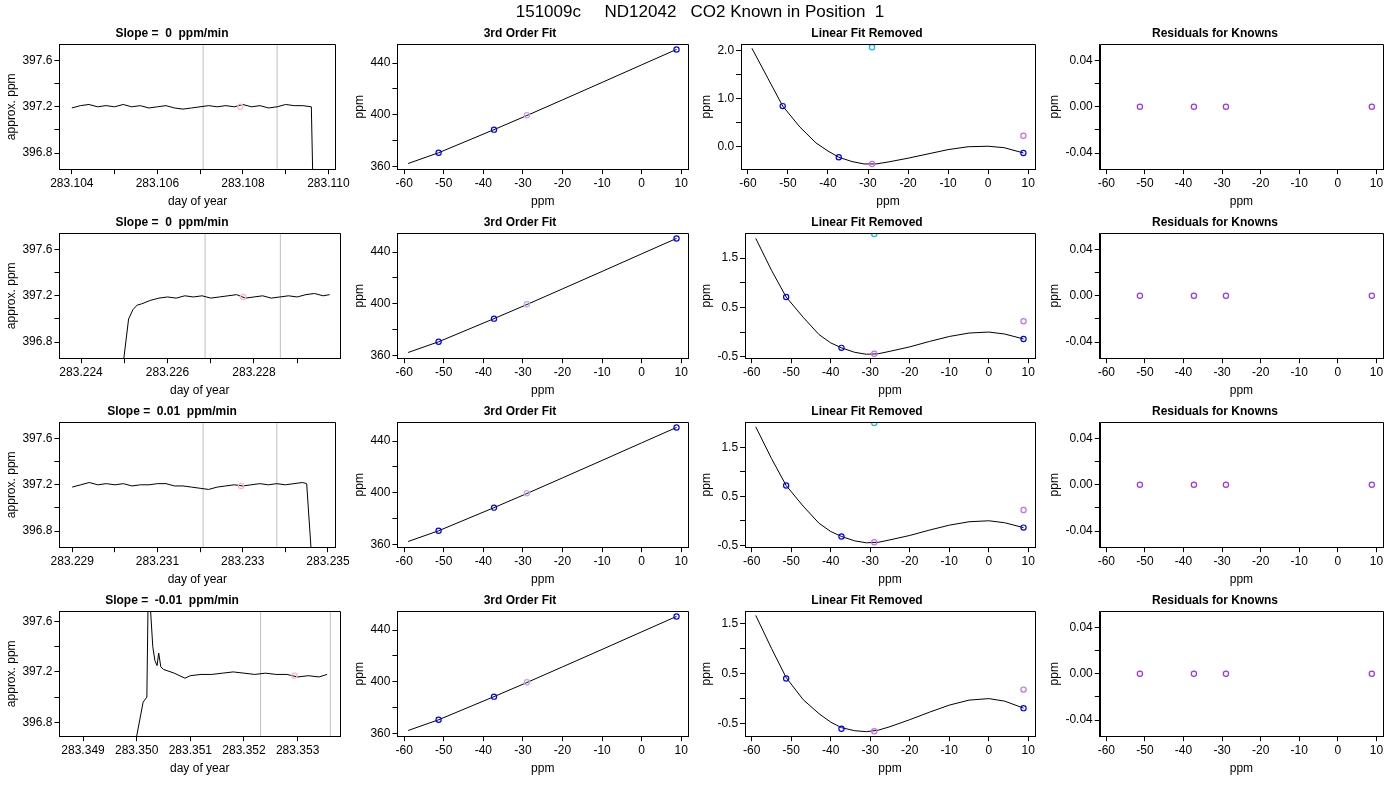 The height and width of the screenshot is (800, 1400). Describe the element at coordinates (1081, 673) in the screenshot. I see `y-tick-label: 0.00` at that location.